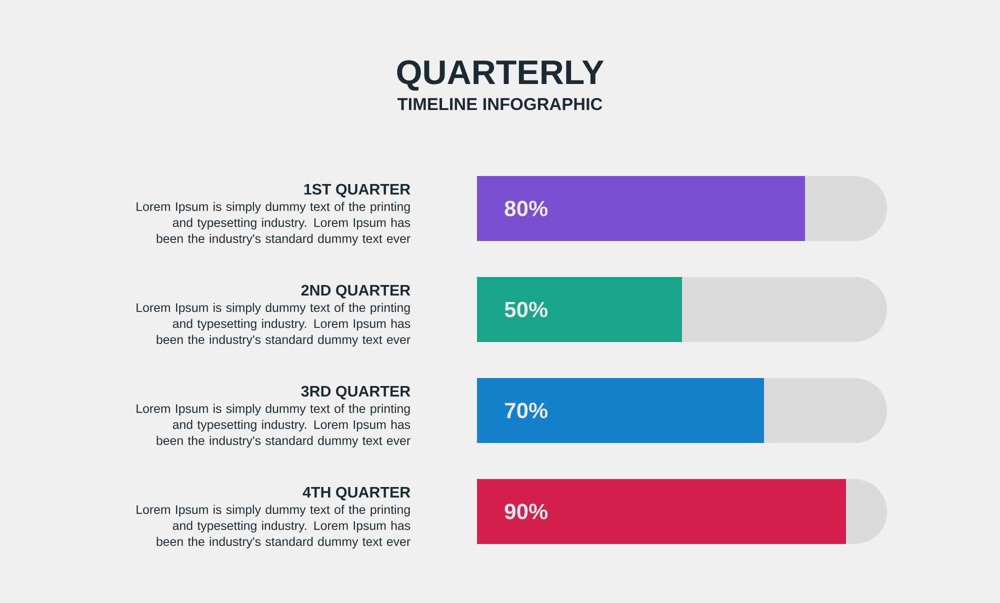 The width and height of the screenshot is (1000, 603). I want to click on data-label: 90%, so click(526, 512).